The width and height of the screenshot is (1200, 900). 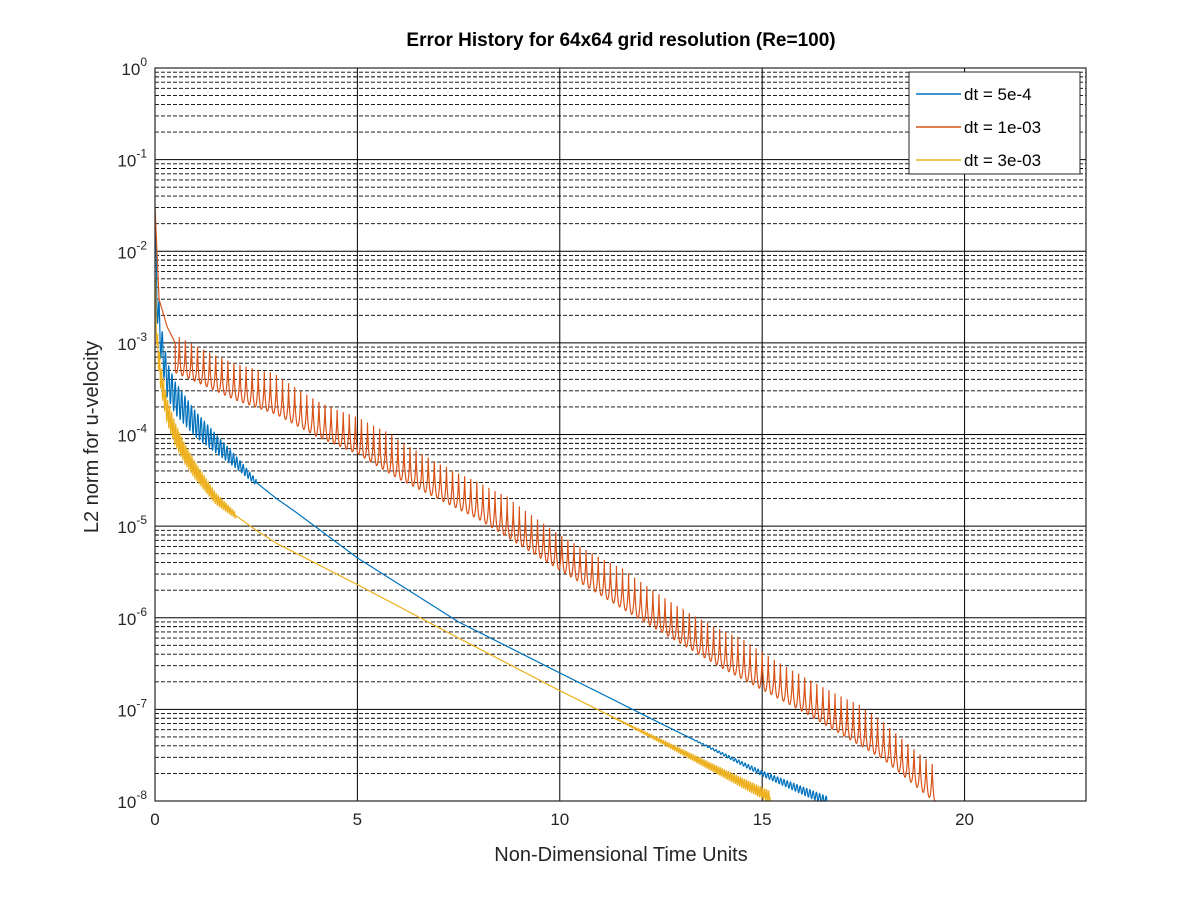 What do you see at coordinates (357, 819) in the screenshot?
I see `x-tick-label: 5` at bounding box center [357, 819].